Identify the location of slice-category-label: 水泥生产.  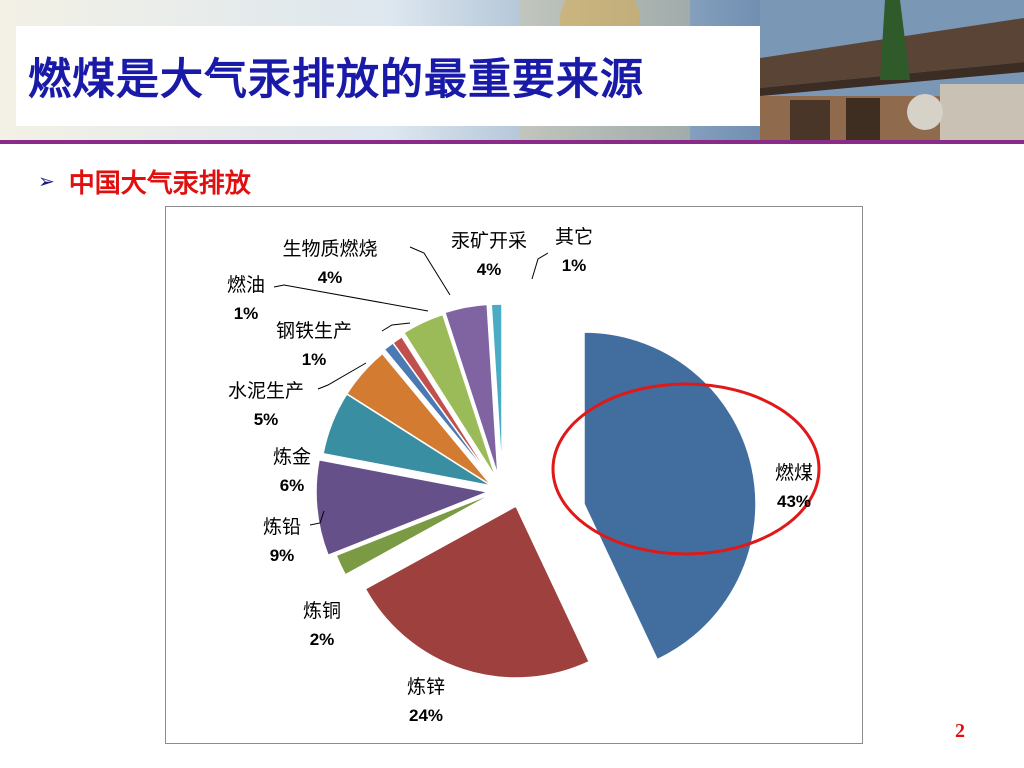
(266, 391).